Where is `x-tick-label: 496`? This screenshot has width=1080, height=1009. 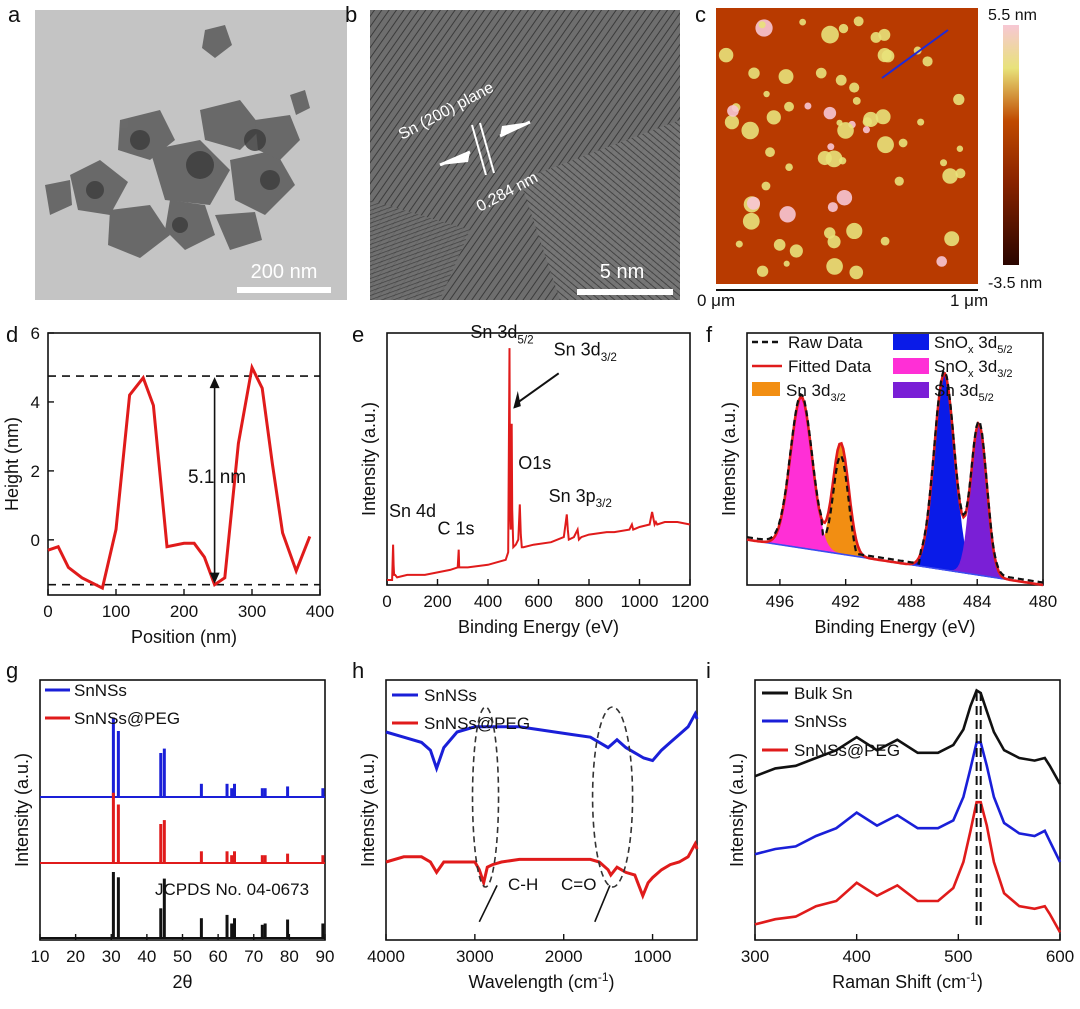
x-tick-label: 496 is located at coordinates (780, 601).